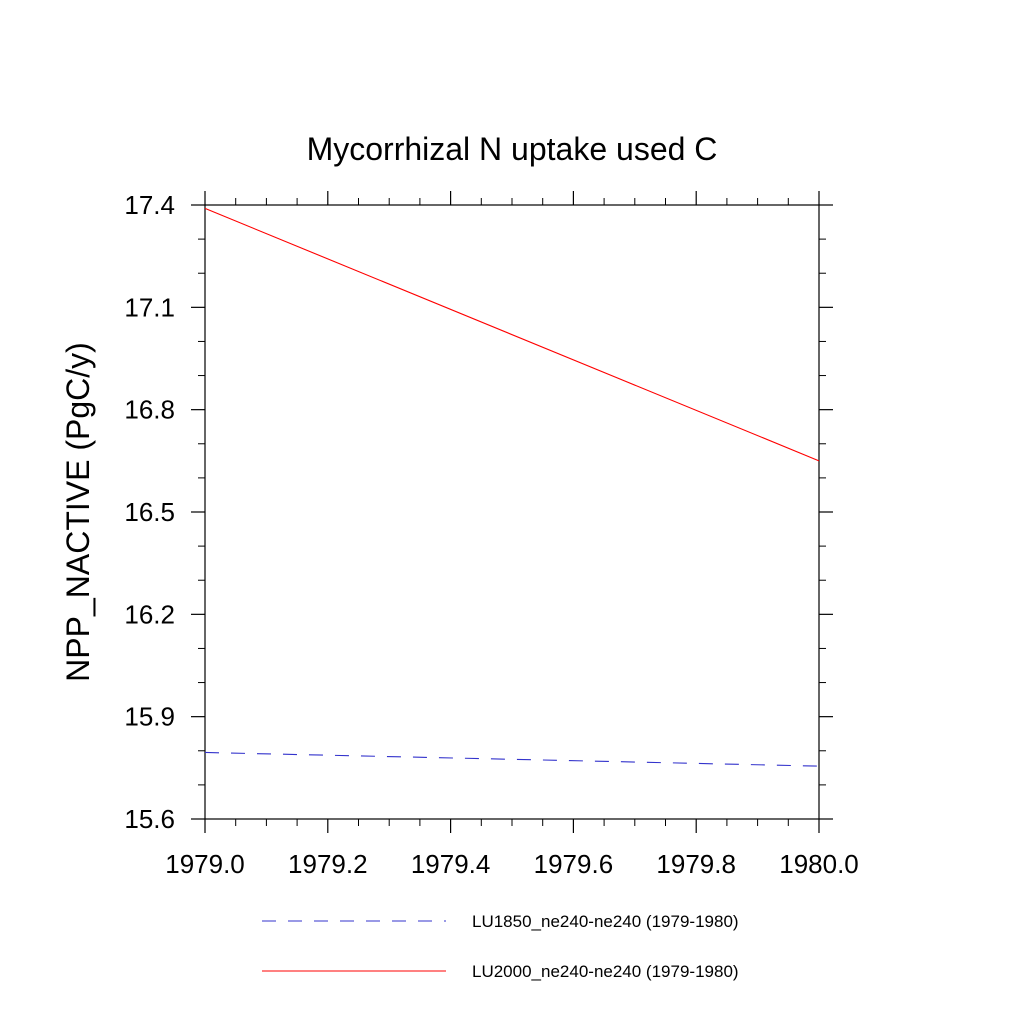 The width and height of the screenshot is (1024, 1024). I want to click on chart-title: Mycorrhizal N uptake used C, so click(512, 149).